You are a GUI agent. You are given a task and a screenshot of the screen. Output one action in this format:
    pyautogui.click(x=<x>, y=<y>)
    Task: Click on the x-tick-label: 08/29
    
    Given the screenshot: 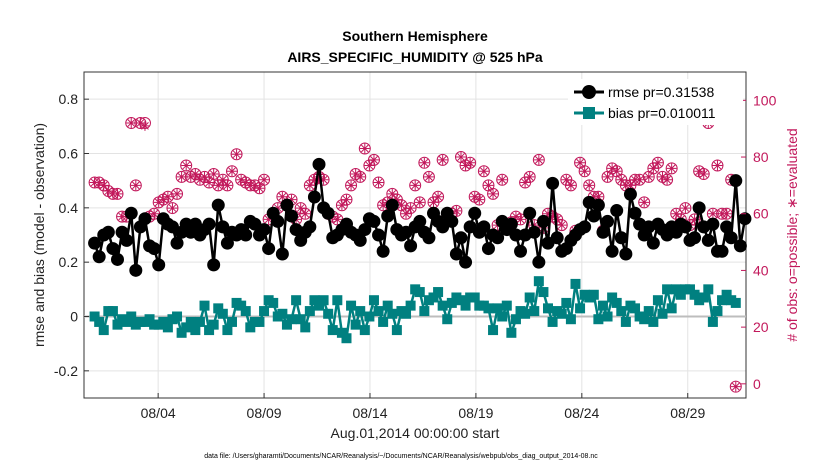 What is the action you would take?
    pyautogui.click(x=687, y=413)
    